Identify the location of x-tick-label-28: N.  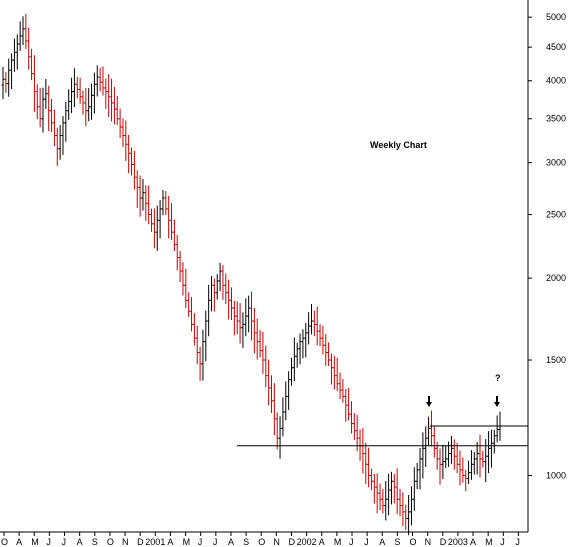
(428, 542).